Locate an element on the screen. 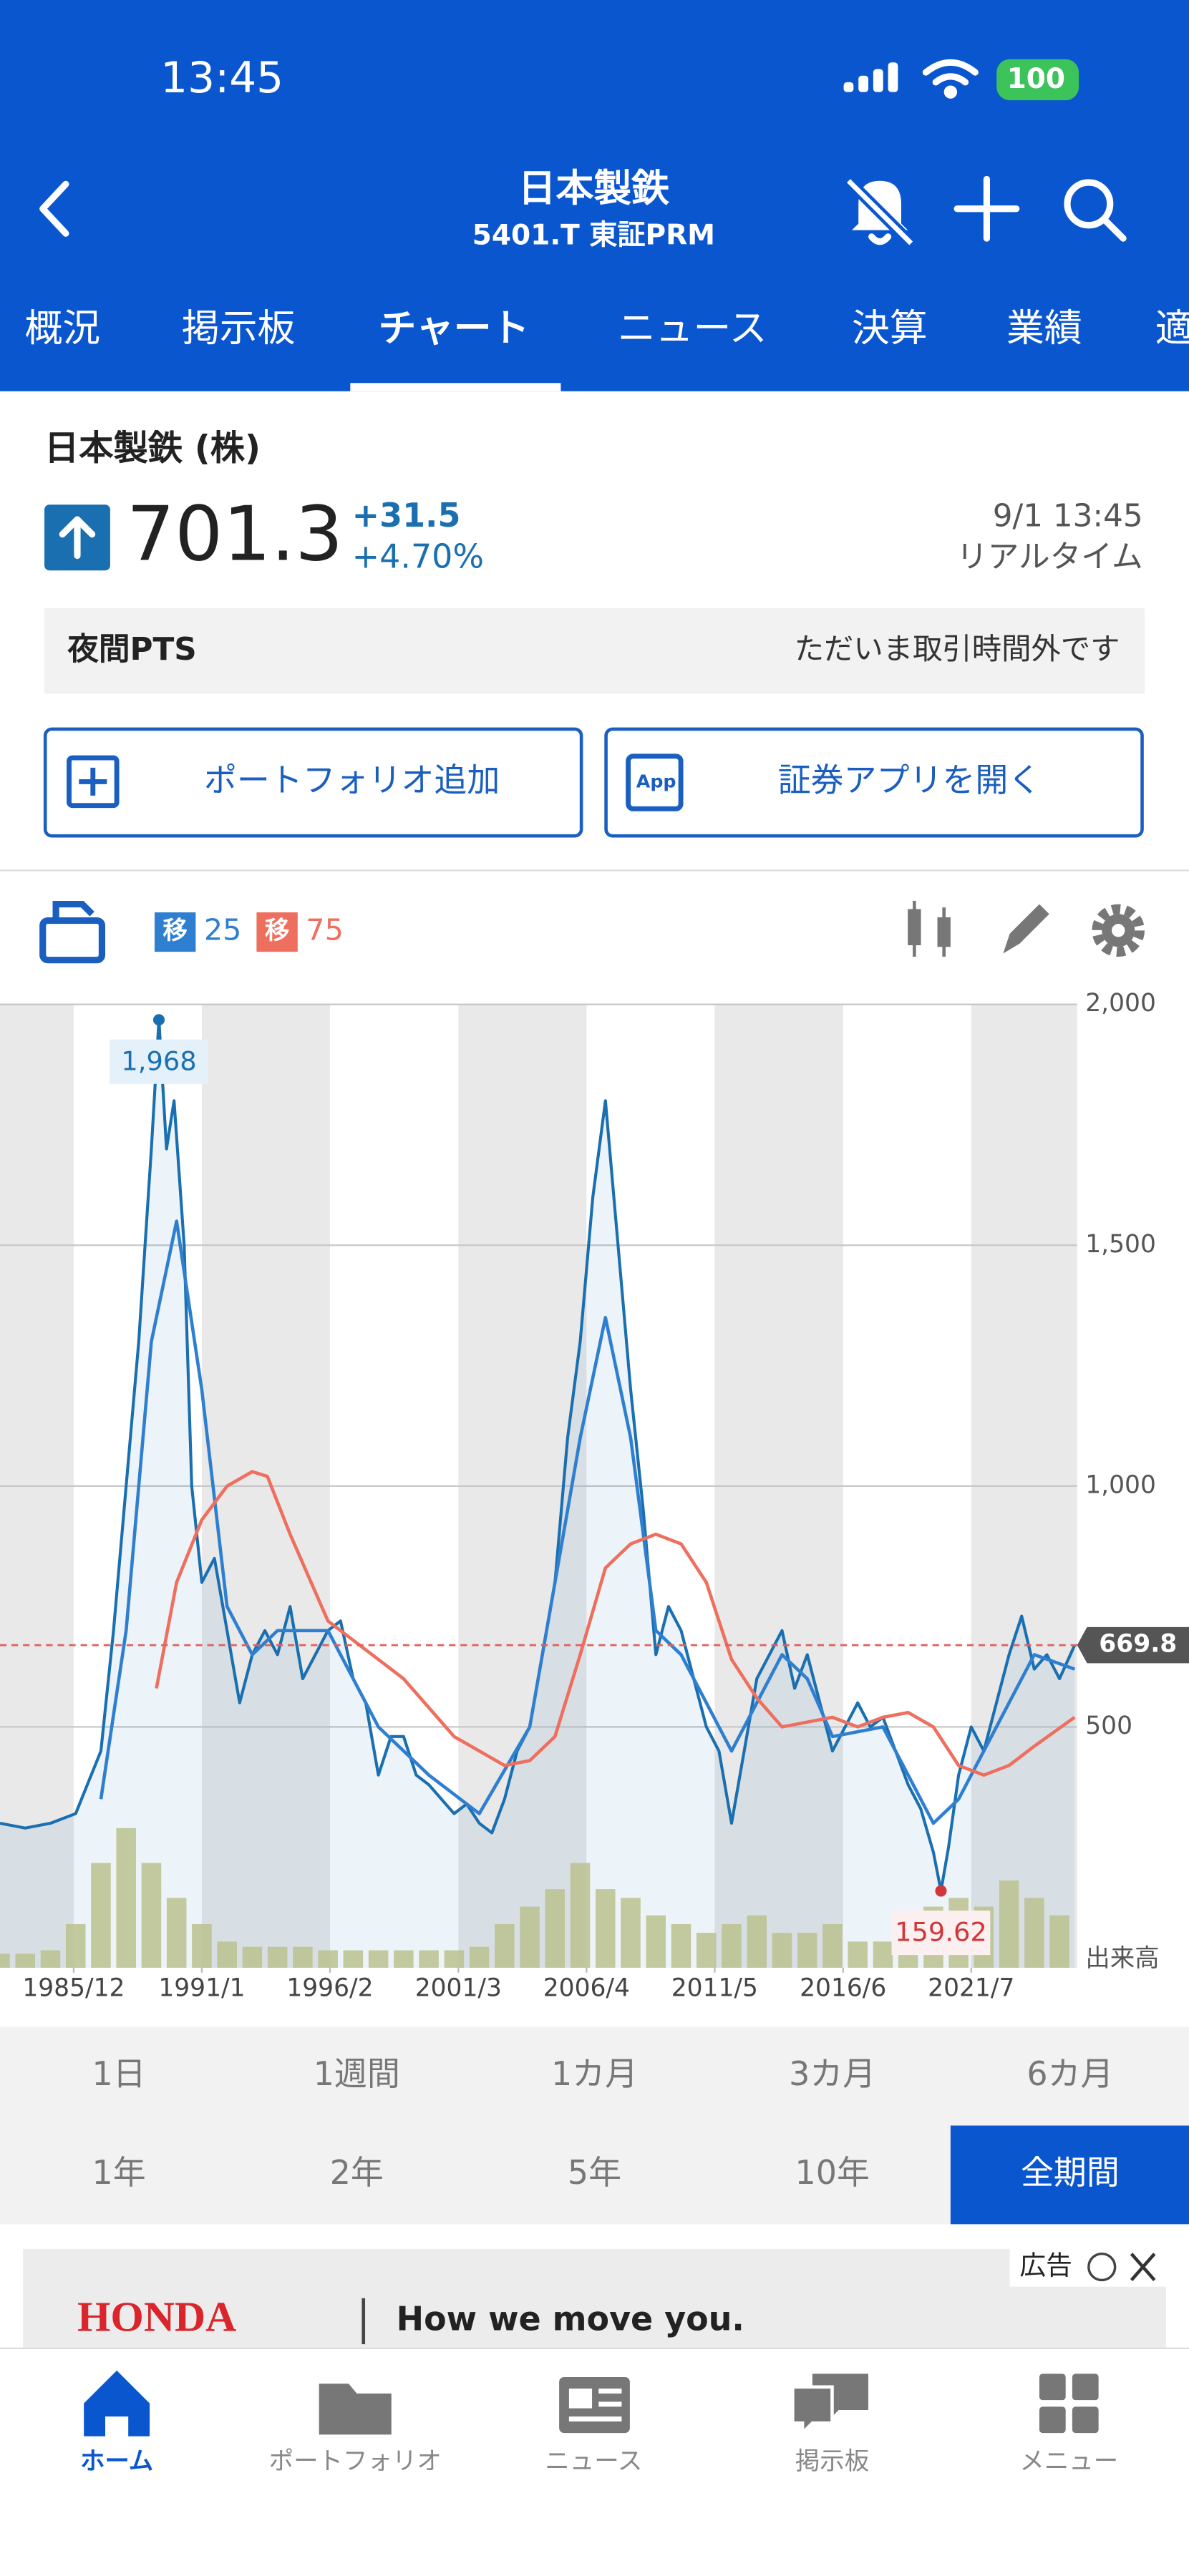 The height and width of the screenshot is (2576, 1189). app-icon-label: App is located at coordinates (656, 781).